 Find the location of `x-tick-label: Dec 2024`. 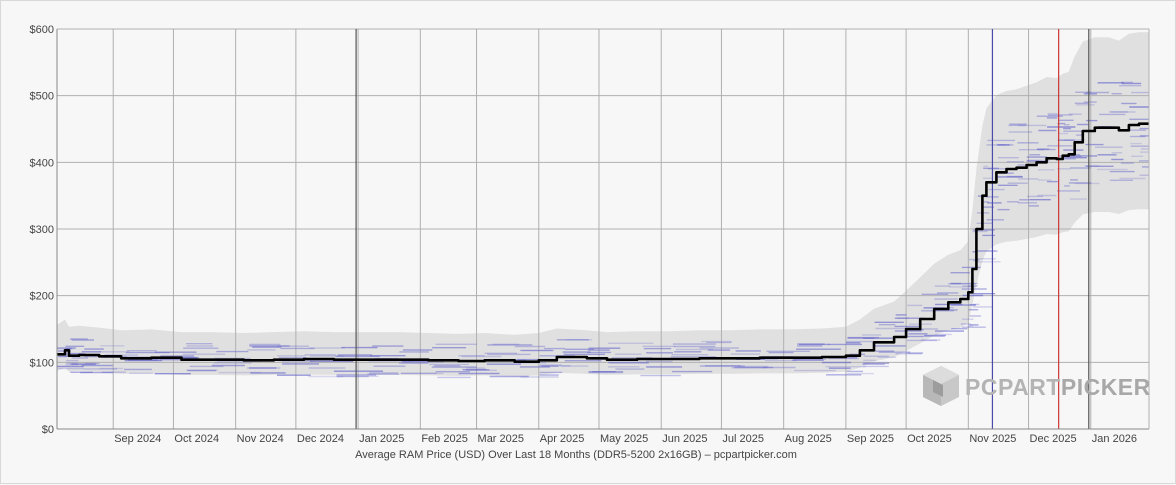

x-tick-label: Dec 2024 is located at coordinates (320, 439).